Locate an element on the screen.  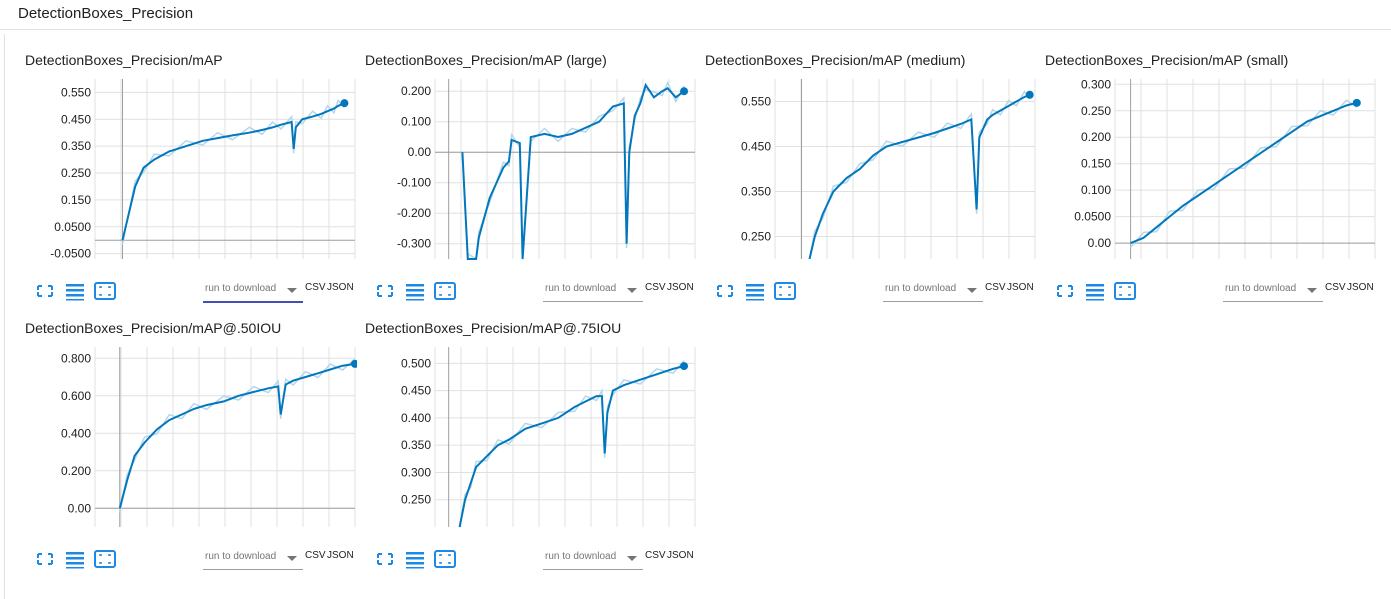
y-tick-label: -0.100 is located at coordinates (414, 183).